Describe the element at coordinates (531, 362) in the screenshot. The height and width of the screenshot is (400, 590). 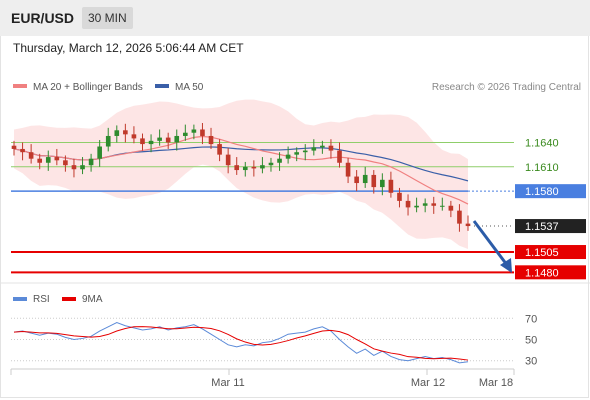
I see `rsi-axis-label: 30` at that location.